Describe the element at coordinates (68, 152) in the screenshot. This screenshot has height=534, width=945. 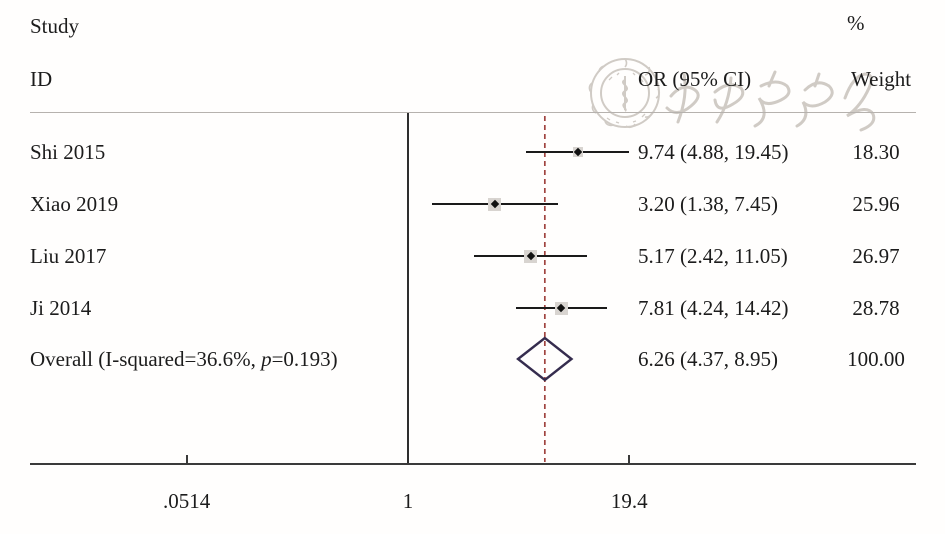
I see `study-id-label: Shi 2015` at that location.